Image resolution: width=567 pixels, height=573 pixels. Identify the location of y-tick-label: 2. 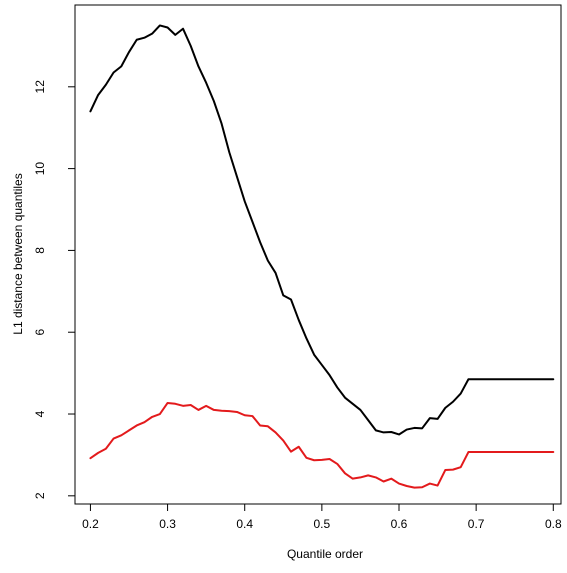
(40, 495).